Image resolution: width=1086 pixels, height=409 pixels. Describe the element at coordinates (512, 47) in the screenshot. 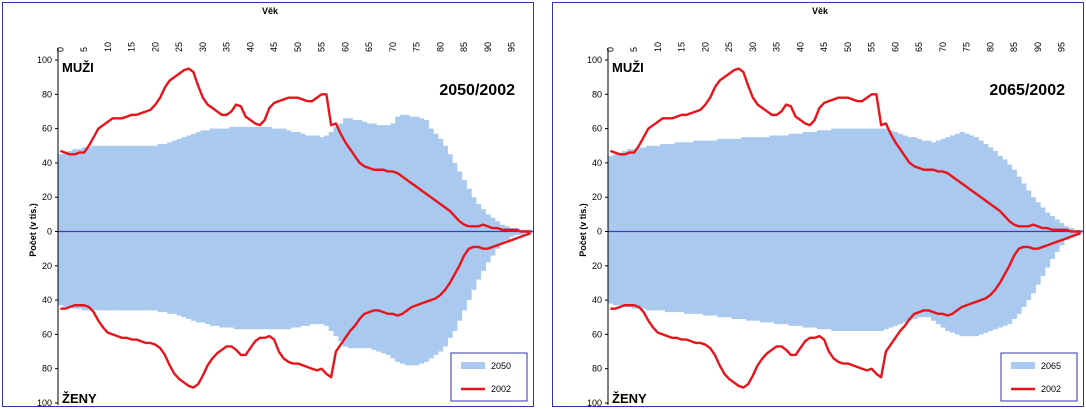

I see `x-tick-label: 95` at that location.